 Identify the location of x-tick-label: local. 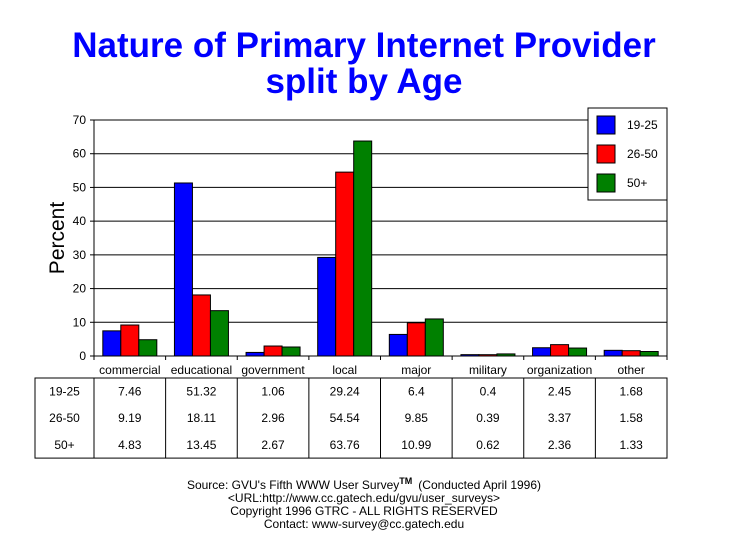
(344, 370).